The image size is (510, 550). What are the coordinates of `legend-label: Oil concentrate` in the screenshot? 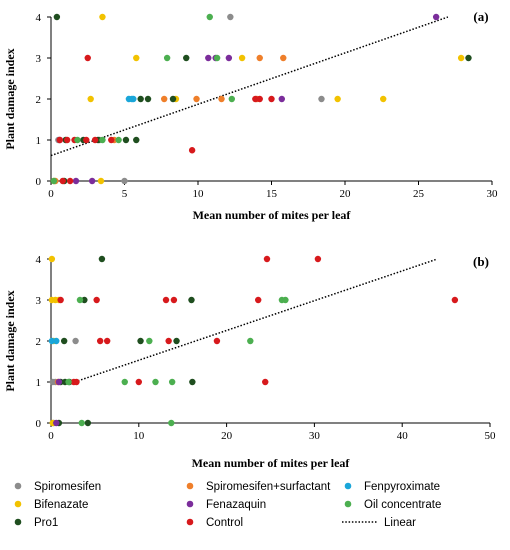 It's located at (402, 505).